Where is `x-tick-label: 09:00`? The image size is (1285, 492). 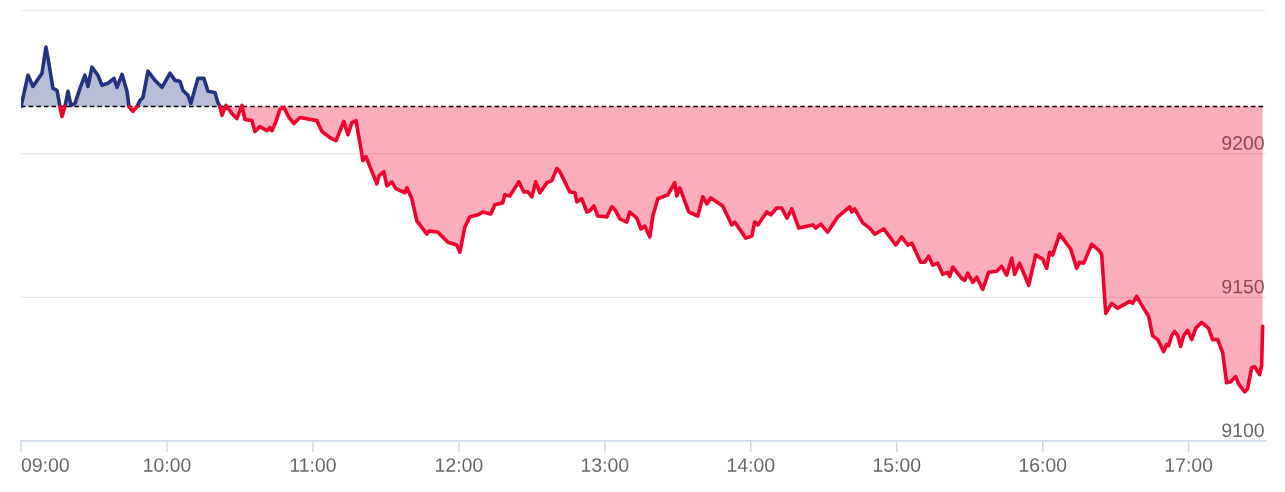 x-tick-label: 09:00 is located at coordinates (45, 465).